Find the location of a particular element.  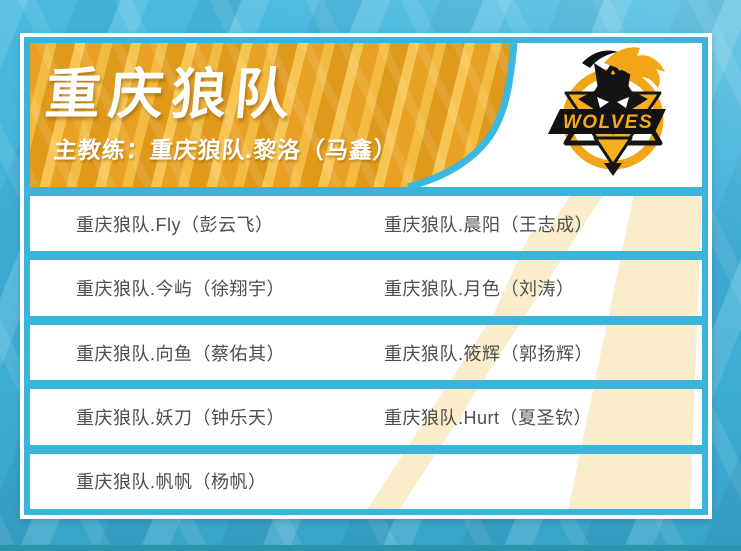

chongqing-wolves-logo: WOLVES is located at coordinates (607, 111).